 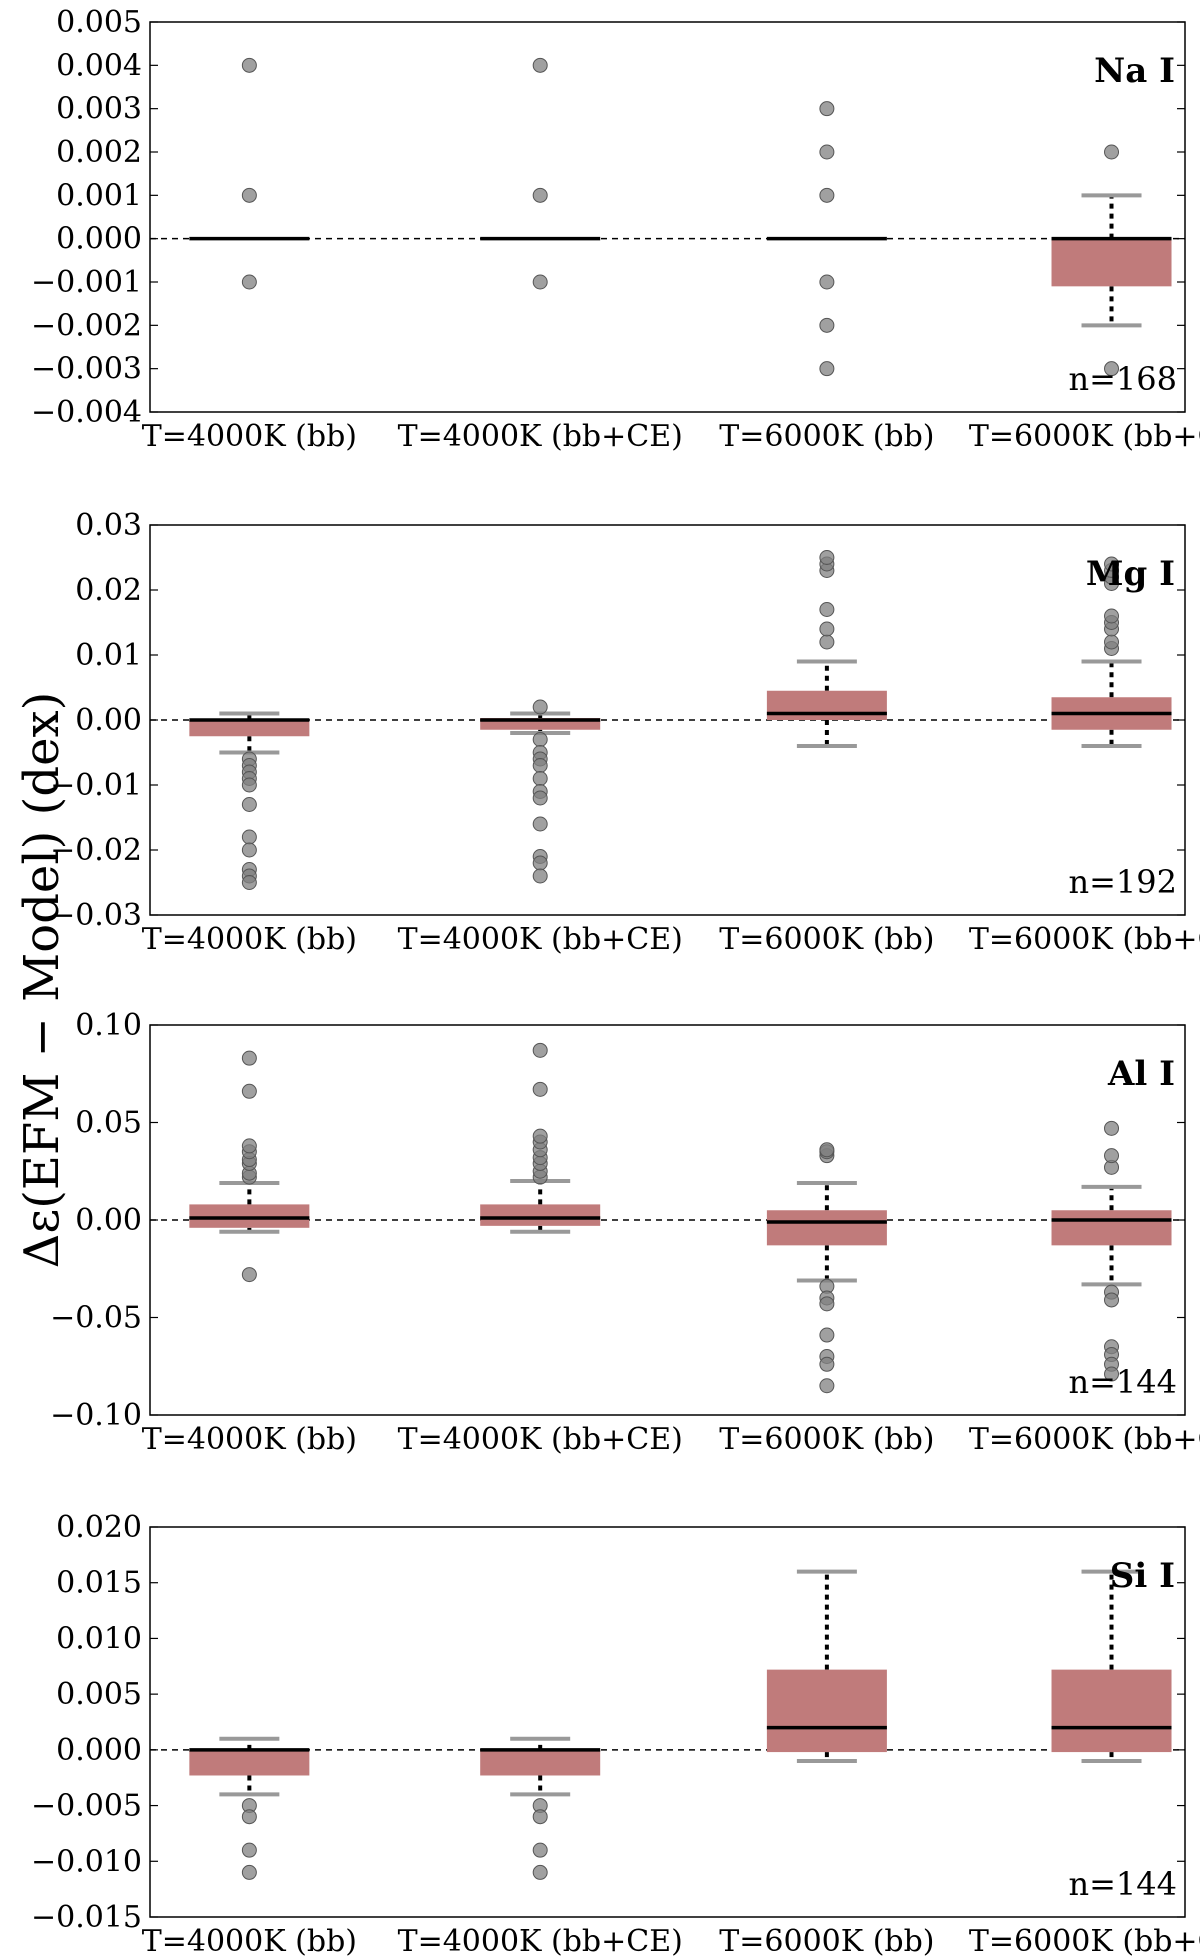 What do you see at coordinates (86, 282) in the screenshot?
I see `y-tick-label: −0.001` at bounding box center [86, 282].